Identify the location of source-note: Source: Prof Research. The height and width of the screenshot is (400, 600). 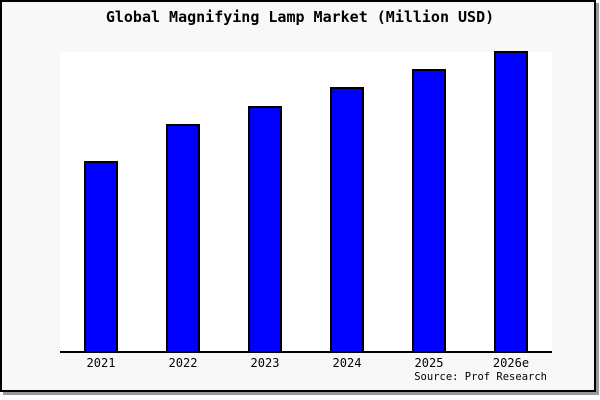
(480, 377).